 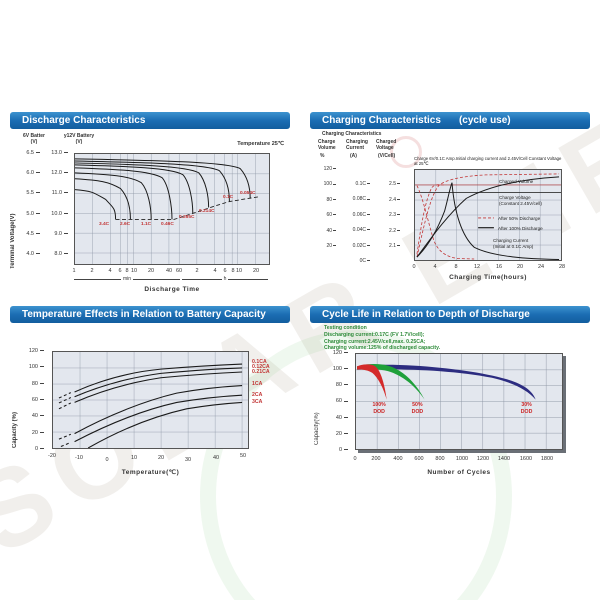 What do you see at coordinates (440, 459) in the screenshot?
I see `x-tick: 800` at bounding box center [440, 459].